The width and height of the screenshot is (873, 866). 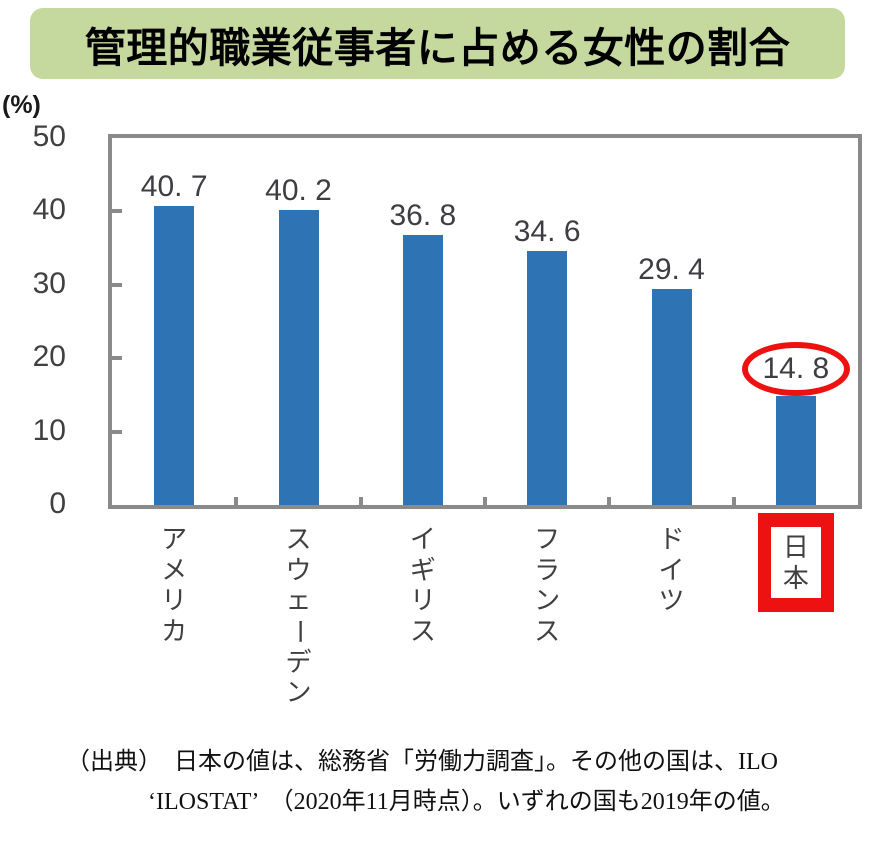 What do you see at coordinates (671, 397) in the screenshot?
I see `bar-ドイツ` at bounding box center [671, 397].